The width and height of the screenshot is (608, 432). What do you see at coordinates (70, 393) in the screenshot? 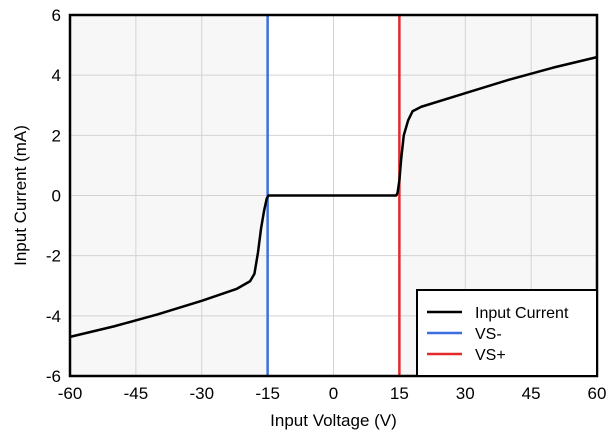
I see `x-tick-label: -60` at bounding box center [70, 393].